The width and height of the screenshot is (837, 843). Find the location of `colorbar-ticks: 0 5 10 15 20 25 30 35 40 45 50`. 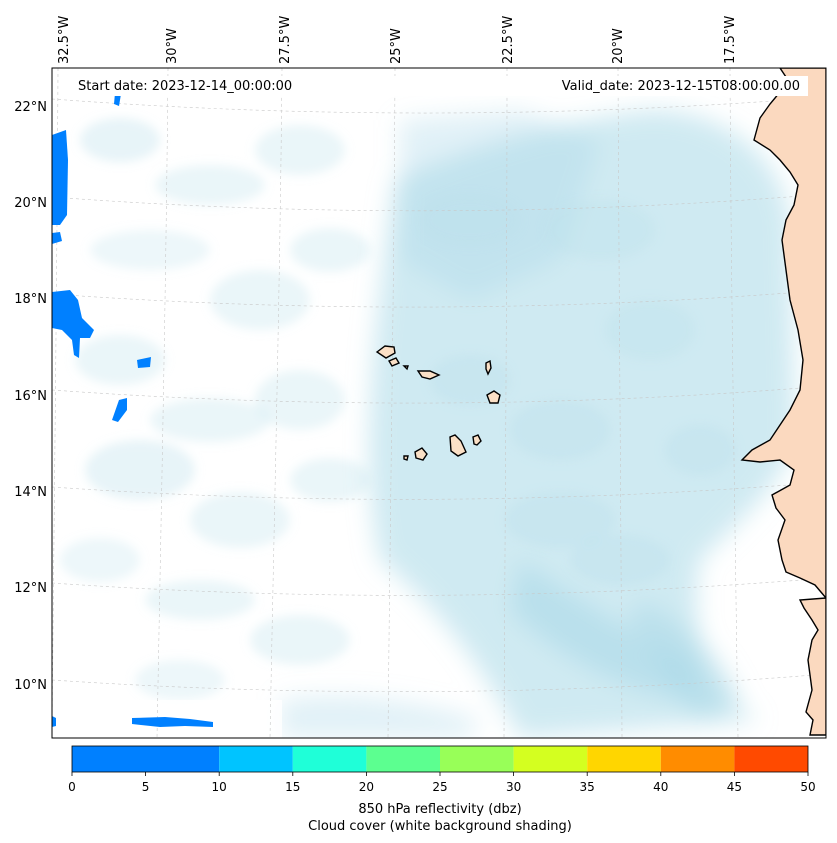

colorbar-ticks: 0 5 10 15 20 25 30 35 40 45 50 is located at coordinates (442, 783).